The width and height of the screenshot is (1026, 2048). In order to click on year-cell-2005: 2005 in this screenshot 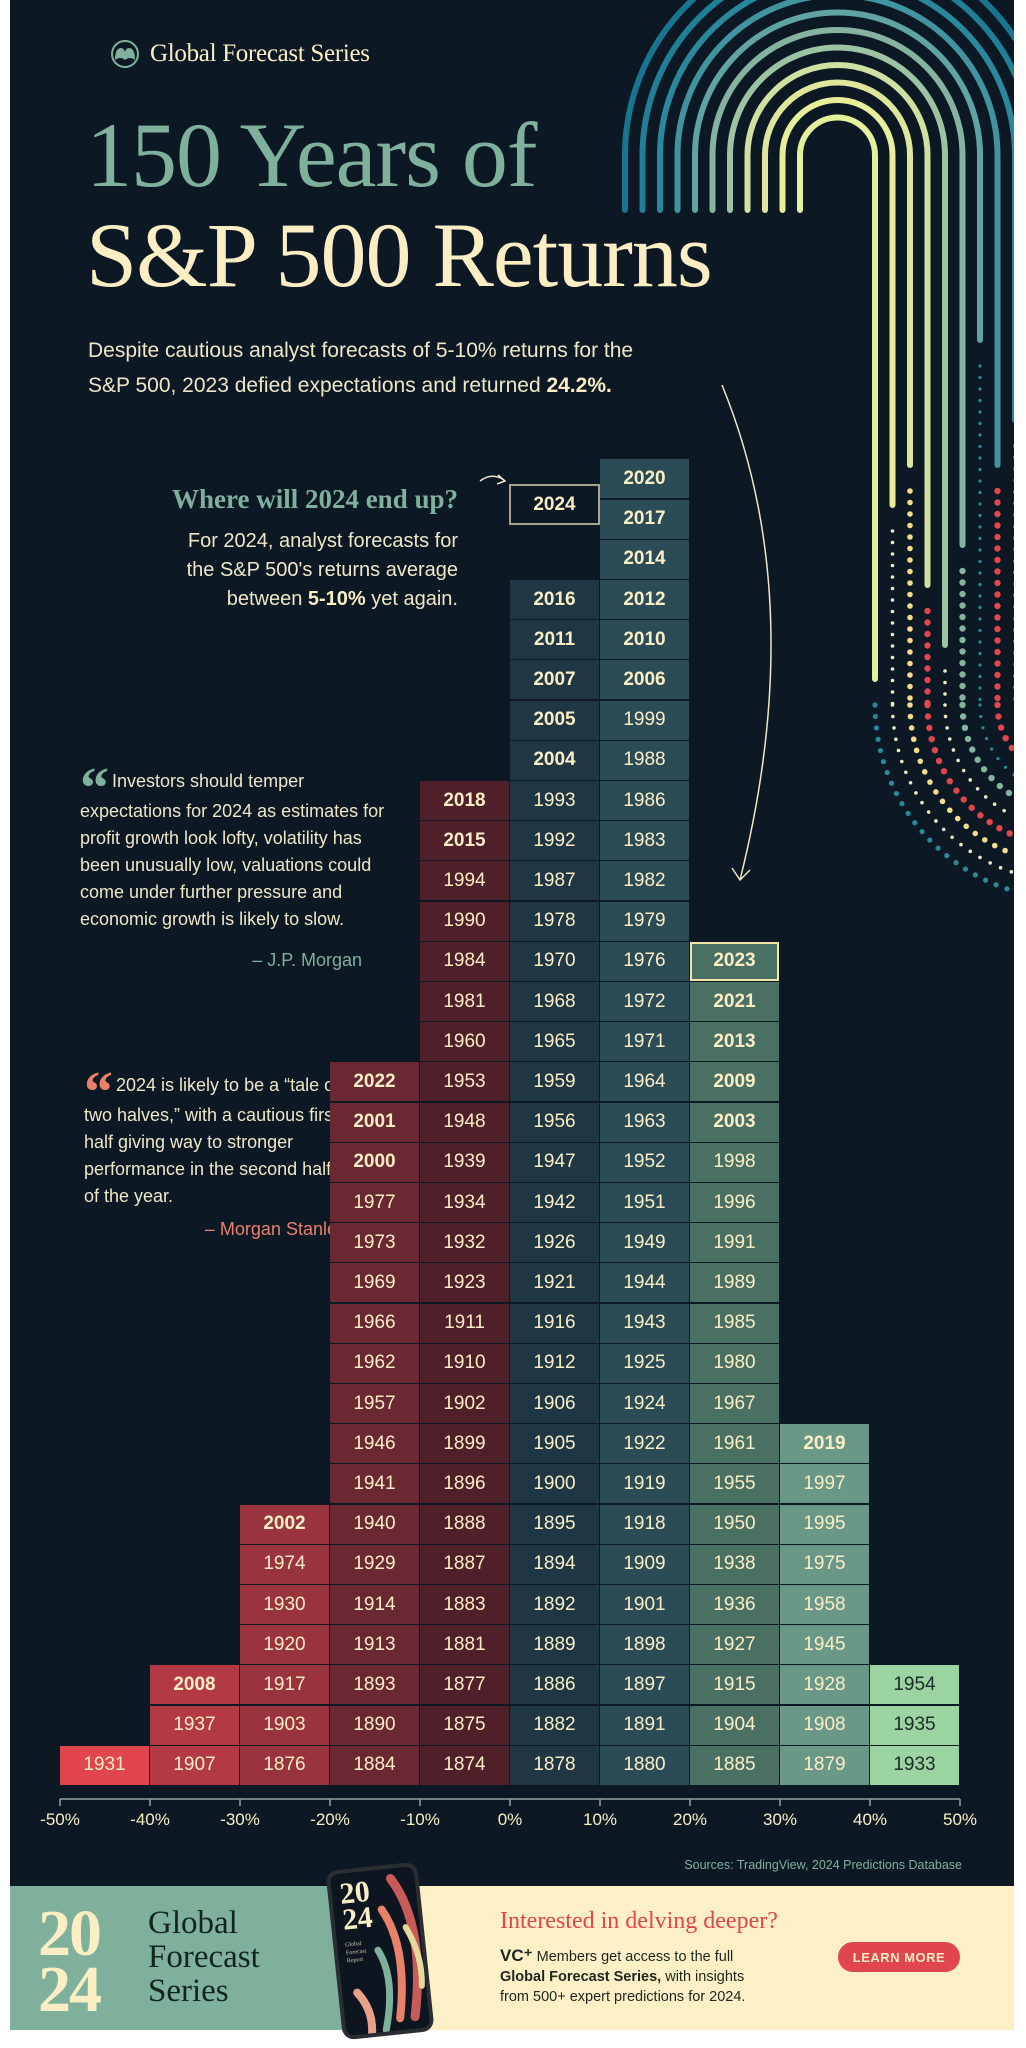, I will do `click(554, 720)`.